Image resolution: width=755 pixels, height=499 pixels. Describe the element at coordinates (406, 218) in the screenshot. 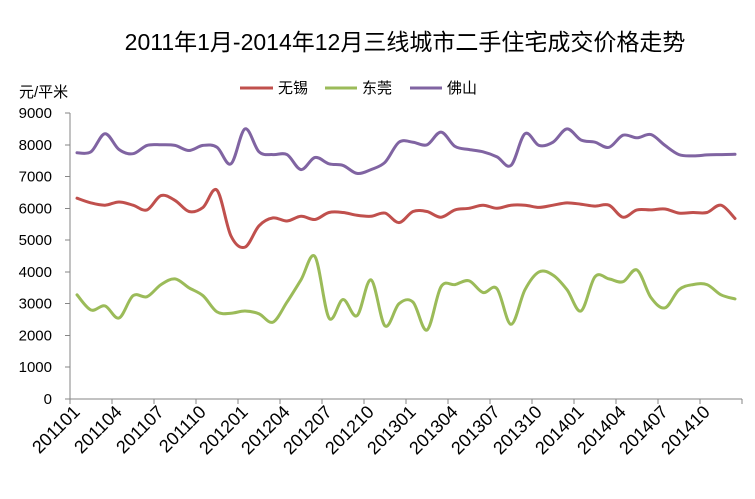

I see `line-series-wuxi` at that location.